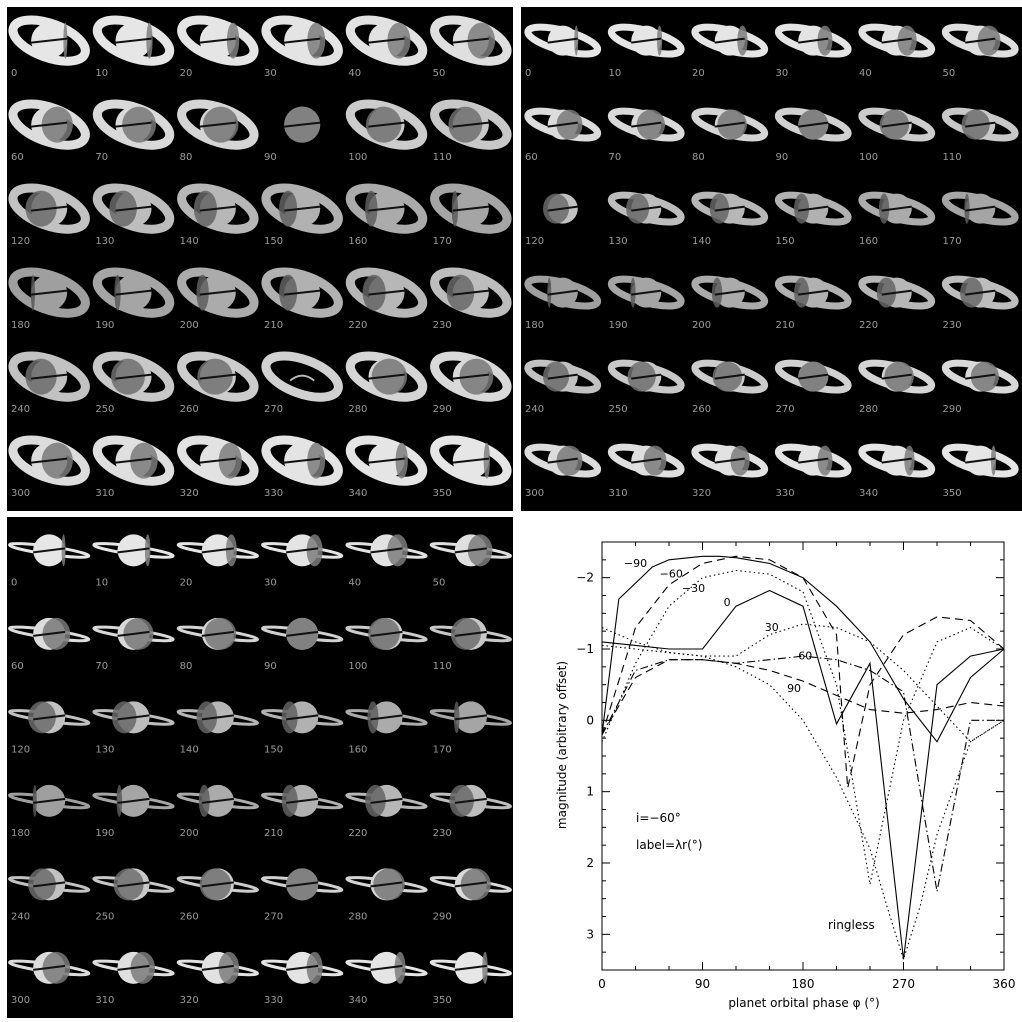 The image size is (1022, 1022). I want to click on phase-label: 20, so click(186, 73).